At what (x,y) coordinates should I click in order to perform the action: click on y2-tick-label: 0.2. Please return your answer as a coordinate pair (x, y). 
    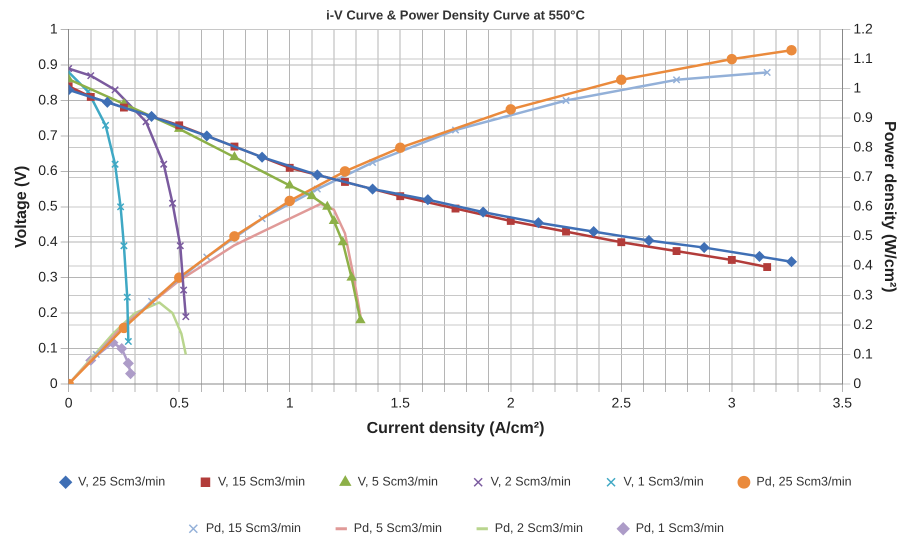
    Looking at the image, I should click on (863, 324).